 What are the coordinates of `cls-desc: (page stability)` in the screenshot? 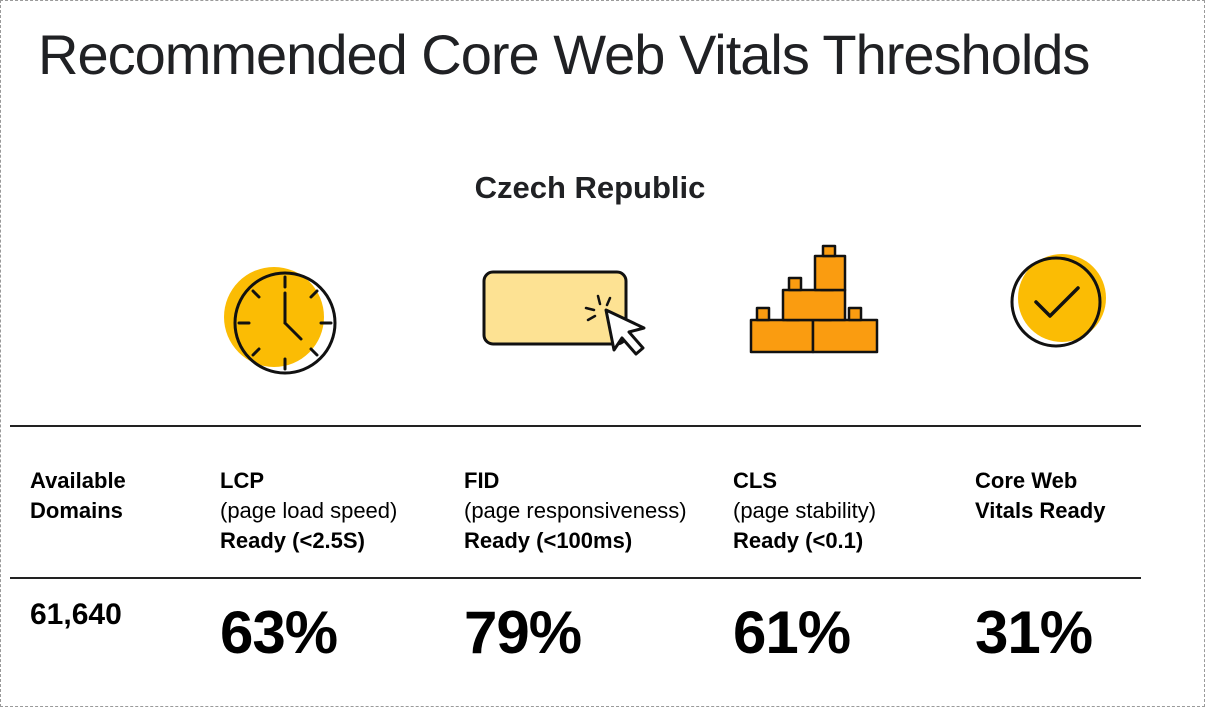 It's located at (805, 510).